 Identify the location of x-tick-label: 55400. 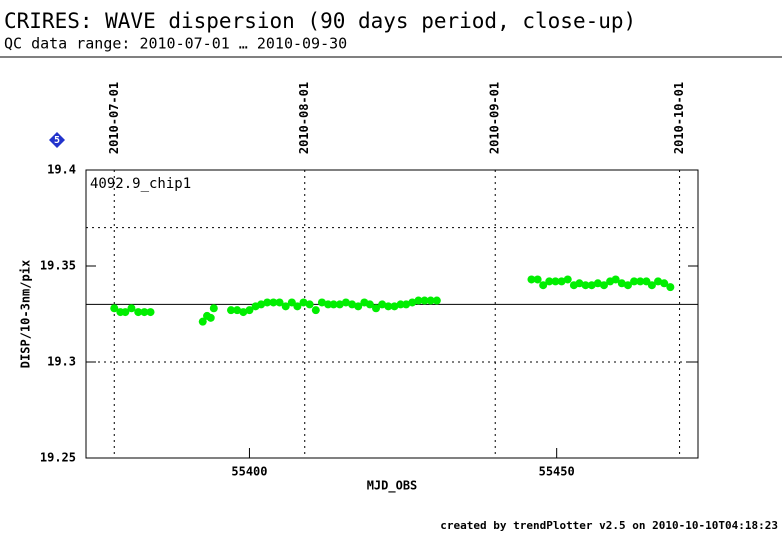
(249, 472).